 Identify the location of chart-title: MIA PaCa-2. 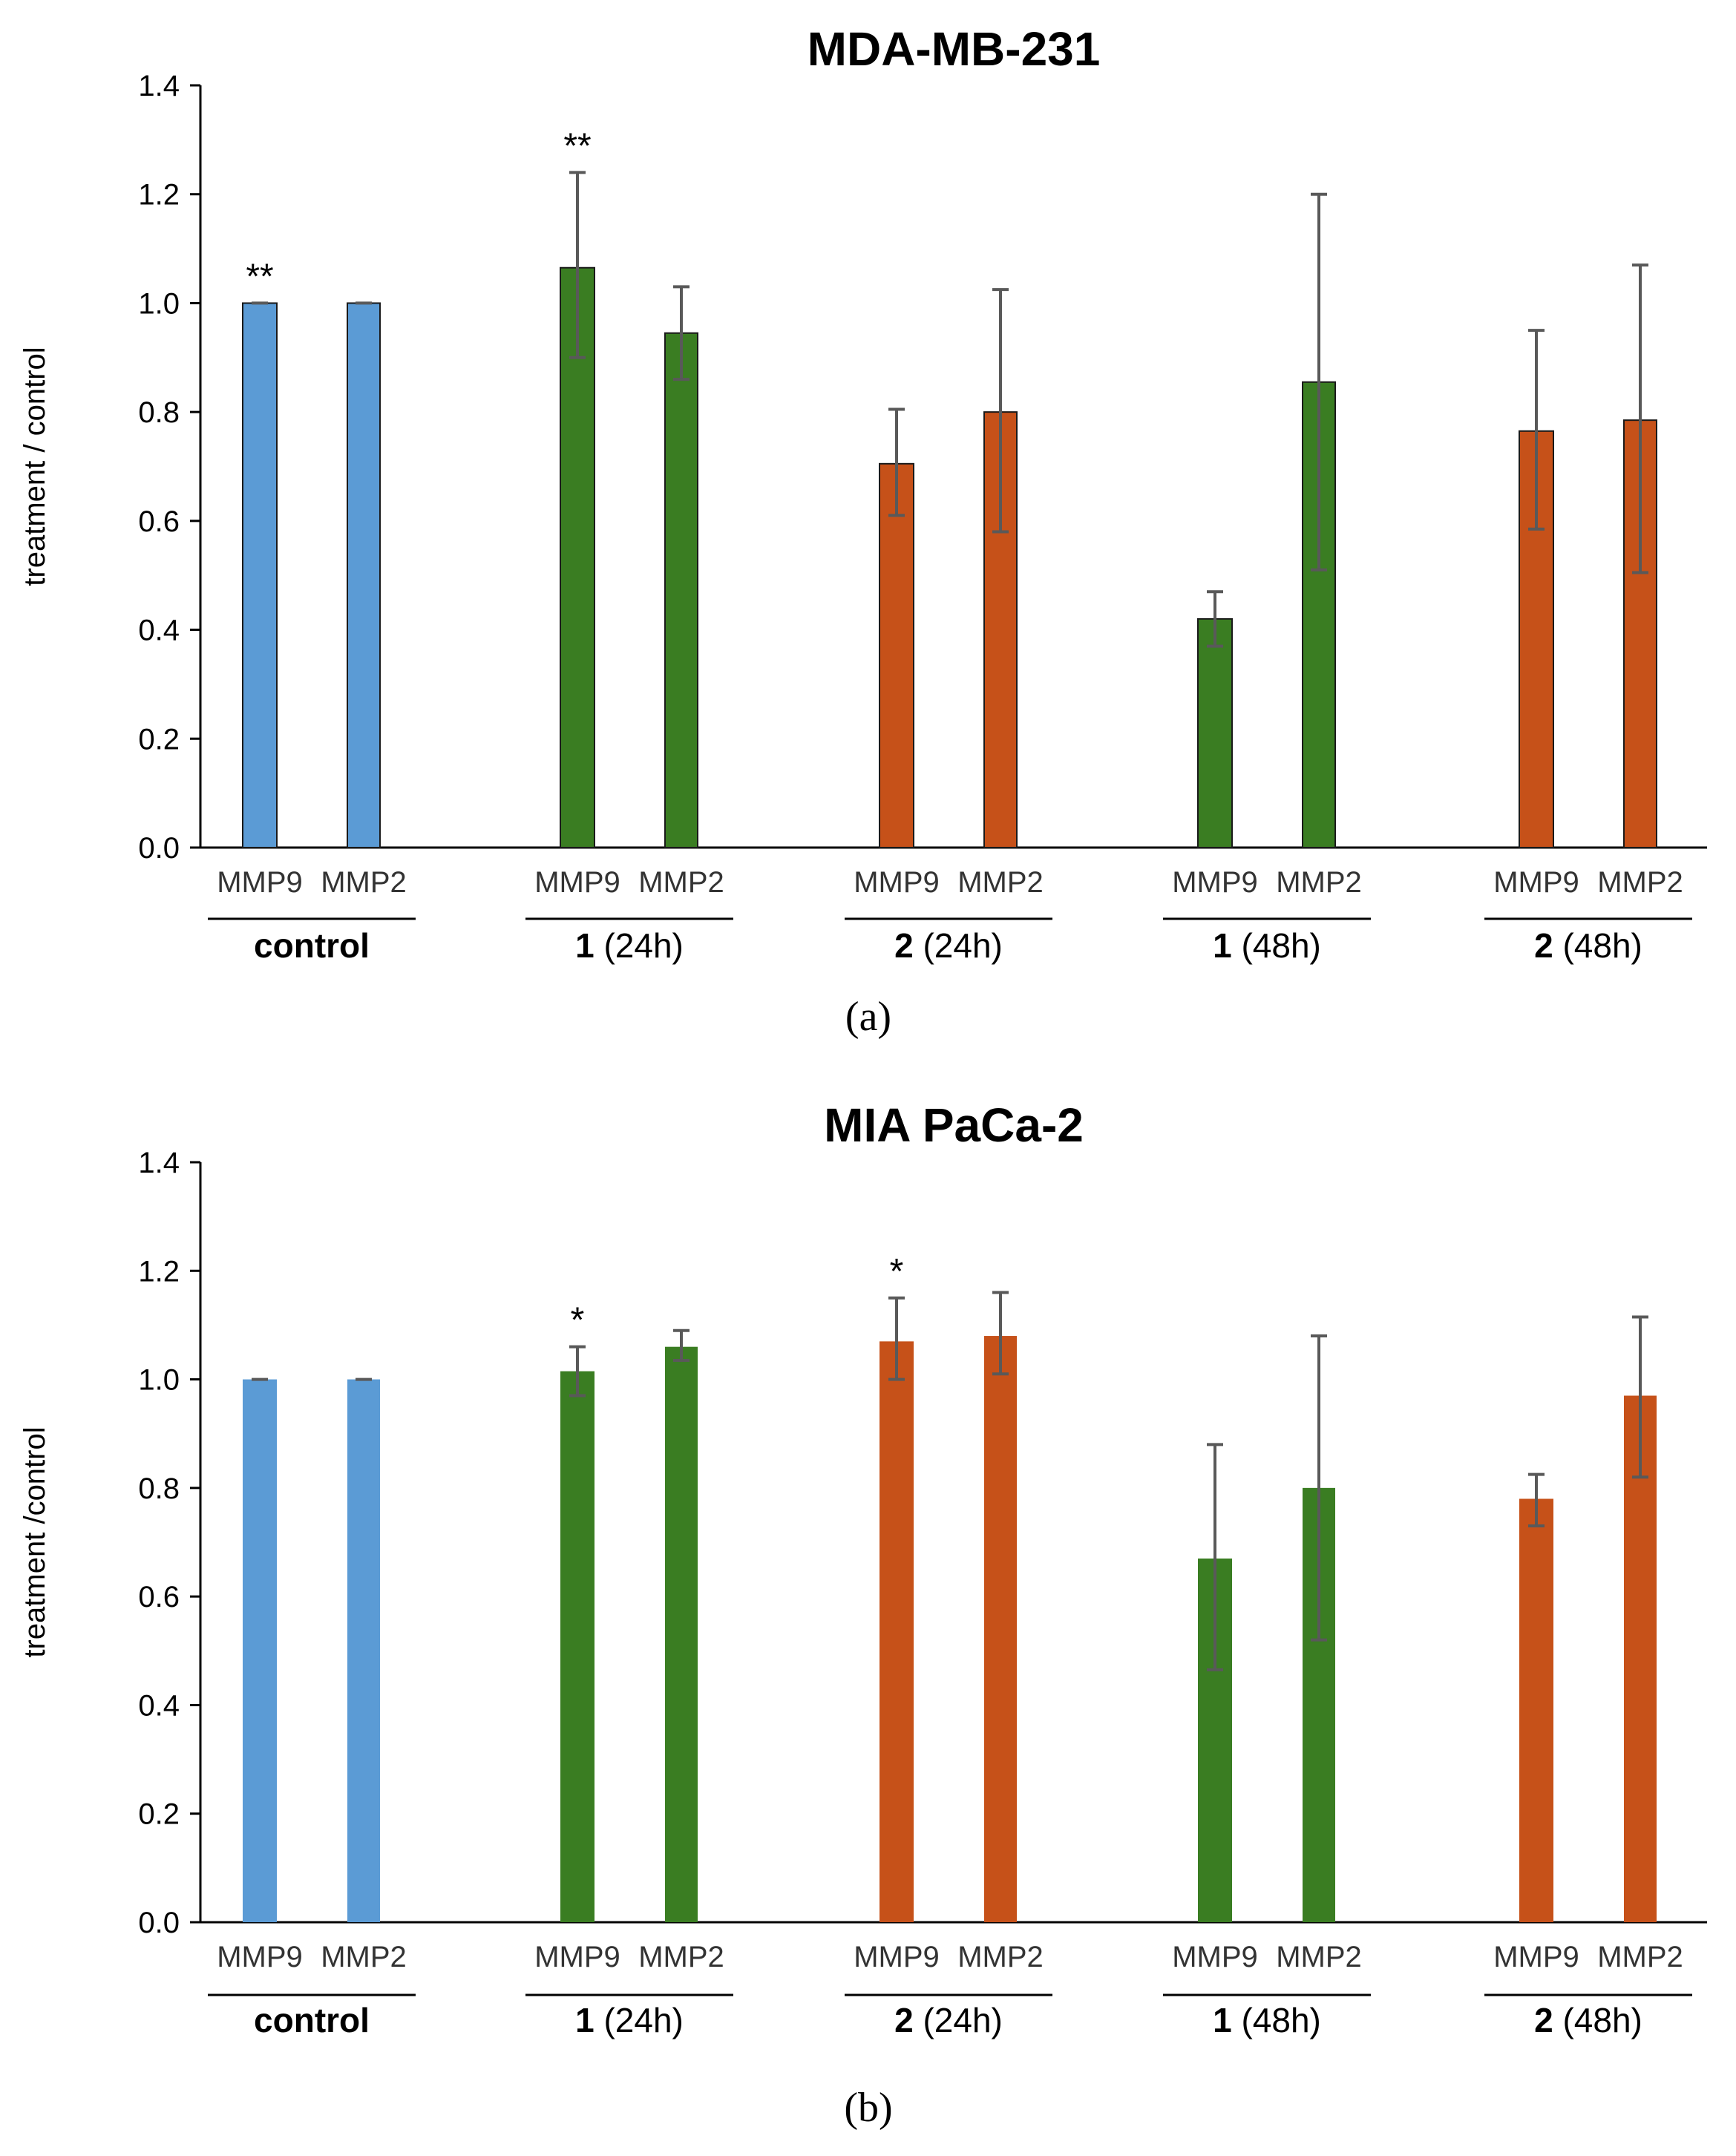
(954, 1125).